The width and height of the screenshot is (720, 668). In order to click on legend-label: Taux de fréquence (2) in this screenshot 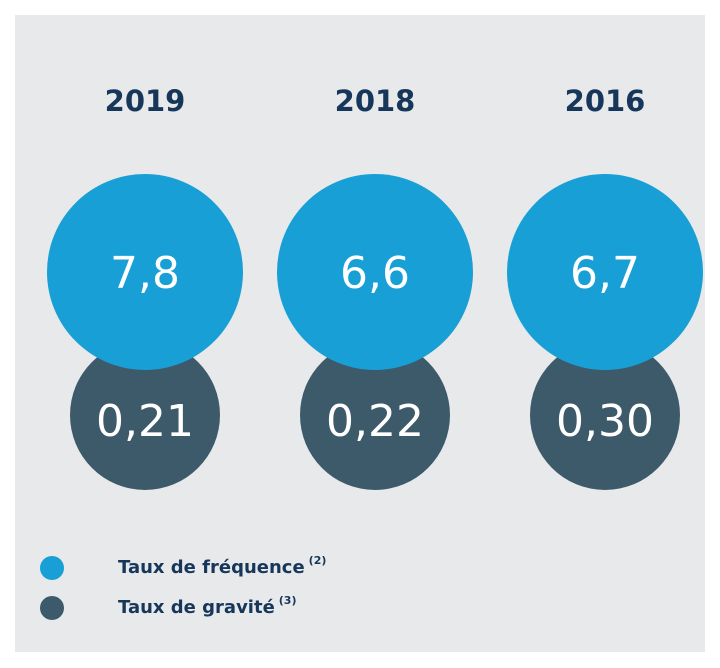, I will do `click(222, 566)`.